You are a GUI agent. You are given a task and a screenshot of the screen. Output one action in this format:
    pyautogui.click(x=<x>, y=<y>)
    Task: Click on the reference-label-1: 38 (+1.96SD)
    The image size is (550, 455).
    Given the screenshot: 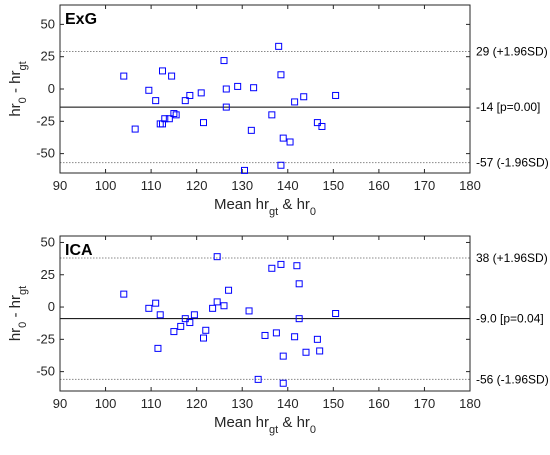 What is the action you would take?
    pyautogui.click(x=512, y=258)
    